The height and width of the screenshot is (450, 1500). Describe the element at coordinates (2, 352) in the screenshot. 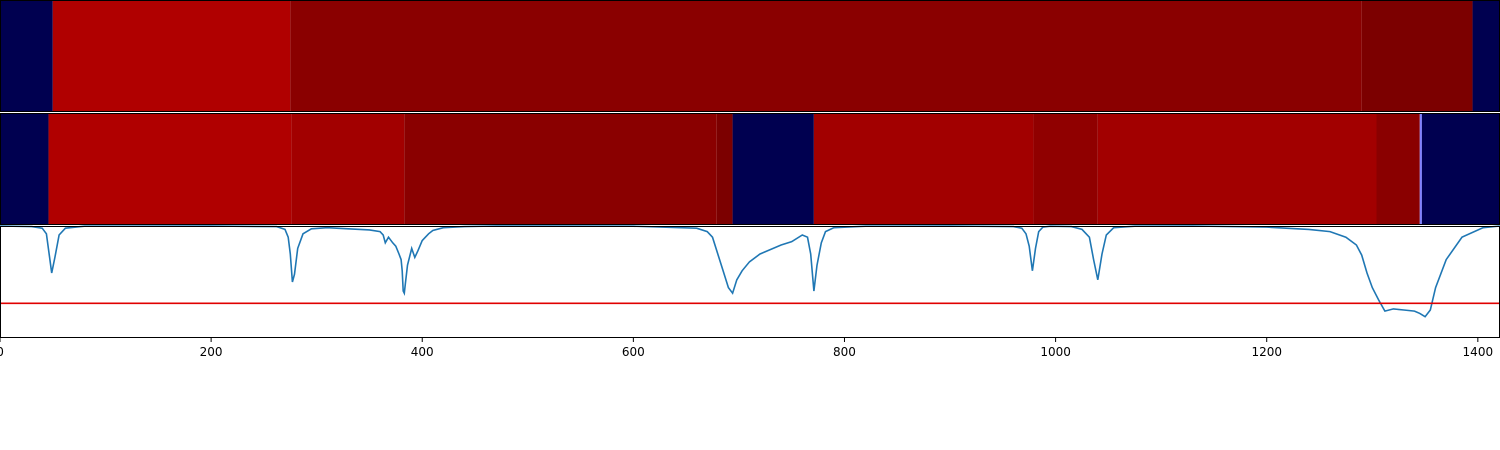

I see `x-tick-label: 0` at that location.